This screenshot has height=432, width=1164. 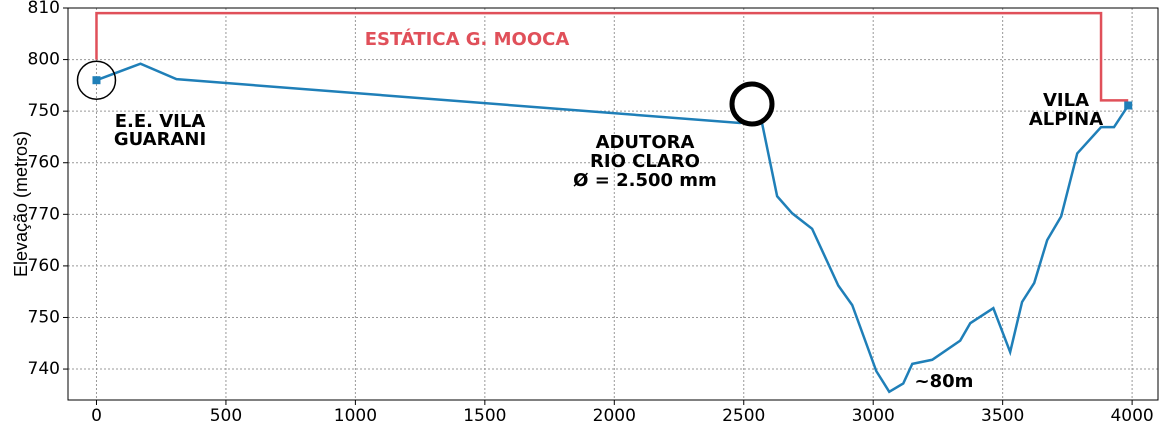 What do you see at coordinates (645, 142) in the screenshot?
I see `annotation: ADUTORA` at bounding box center [645, 142].